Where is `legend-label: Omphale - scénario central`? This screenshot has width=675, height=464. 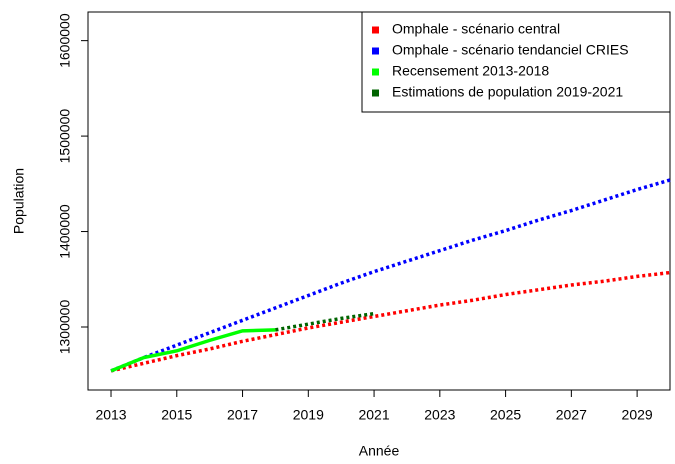 legend-label: Omphale - scénario central is located at coordinates (476, 29).